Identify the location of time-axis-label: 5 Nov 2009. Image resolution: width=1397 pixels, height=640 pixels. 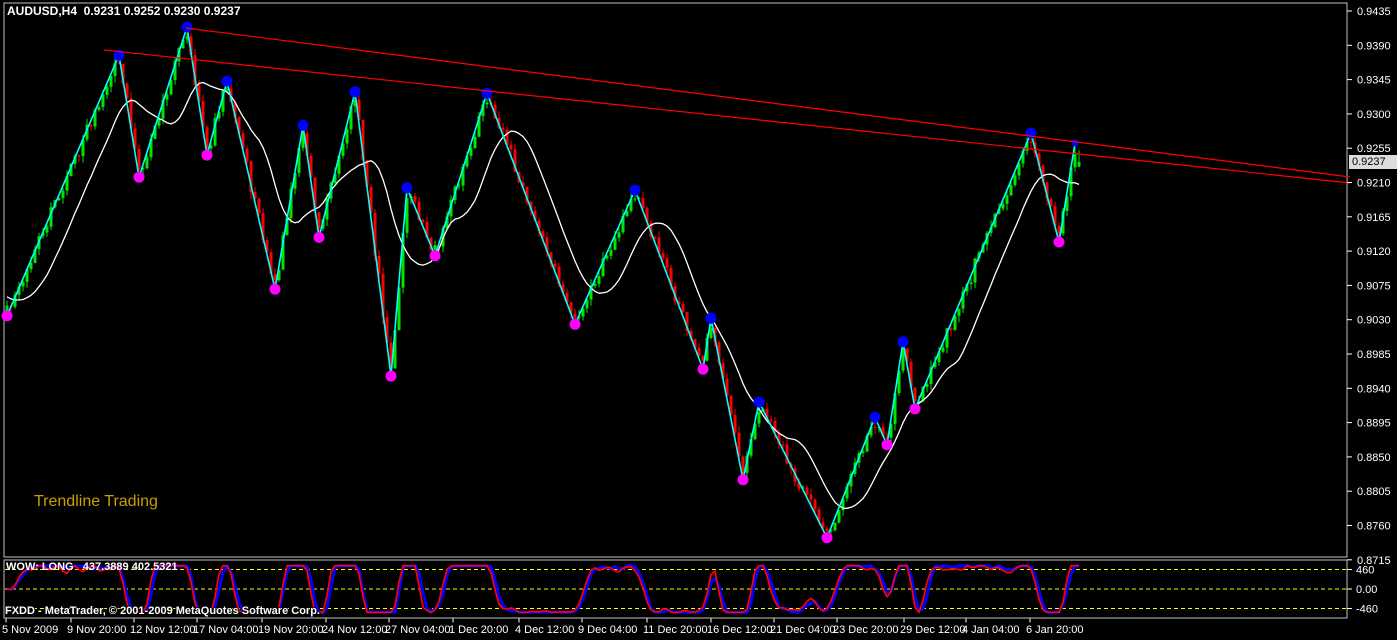
(30, 630).